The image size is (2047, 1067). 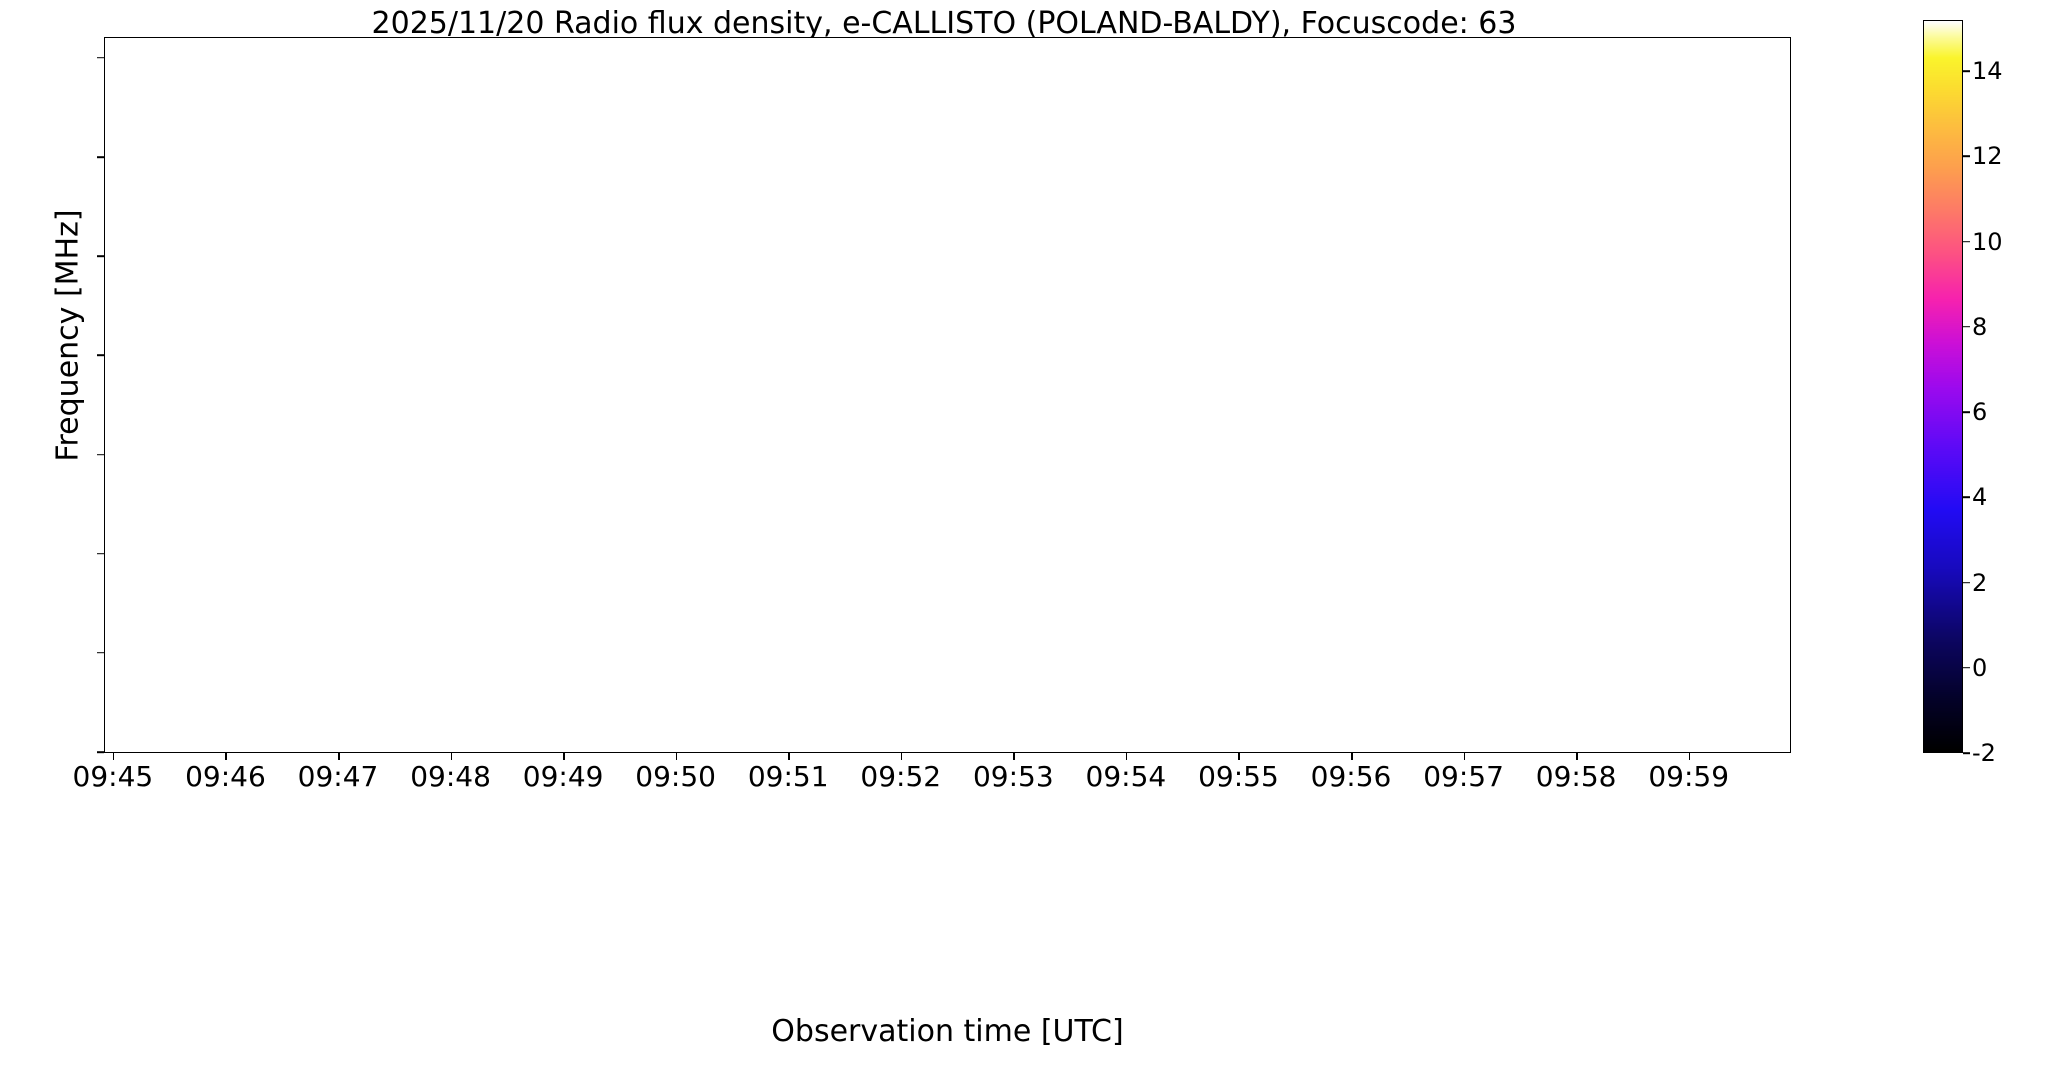 What do you see at coordinates (1980, 582) in the screenshot?
I see `colorbar-tick-label: 2` at bounding box center [1980, 582].